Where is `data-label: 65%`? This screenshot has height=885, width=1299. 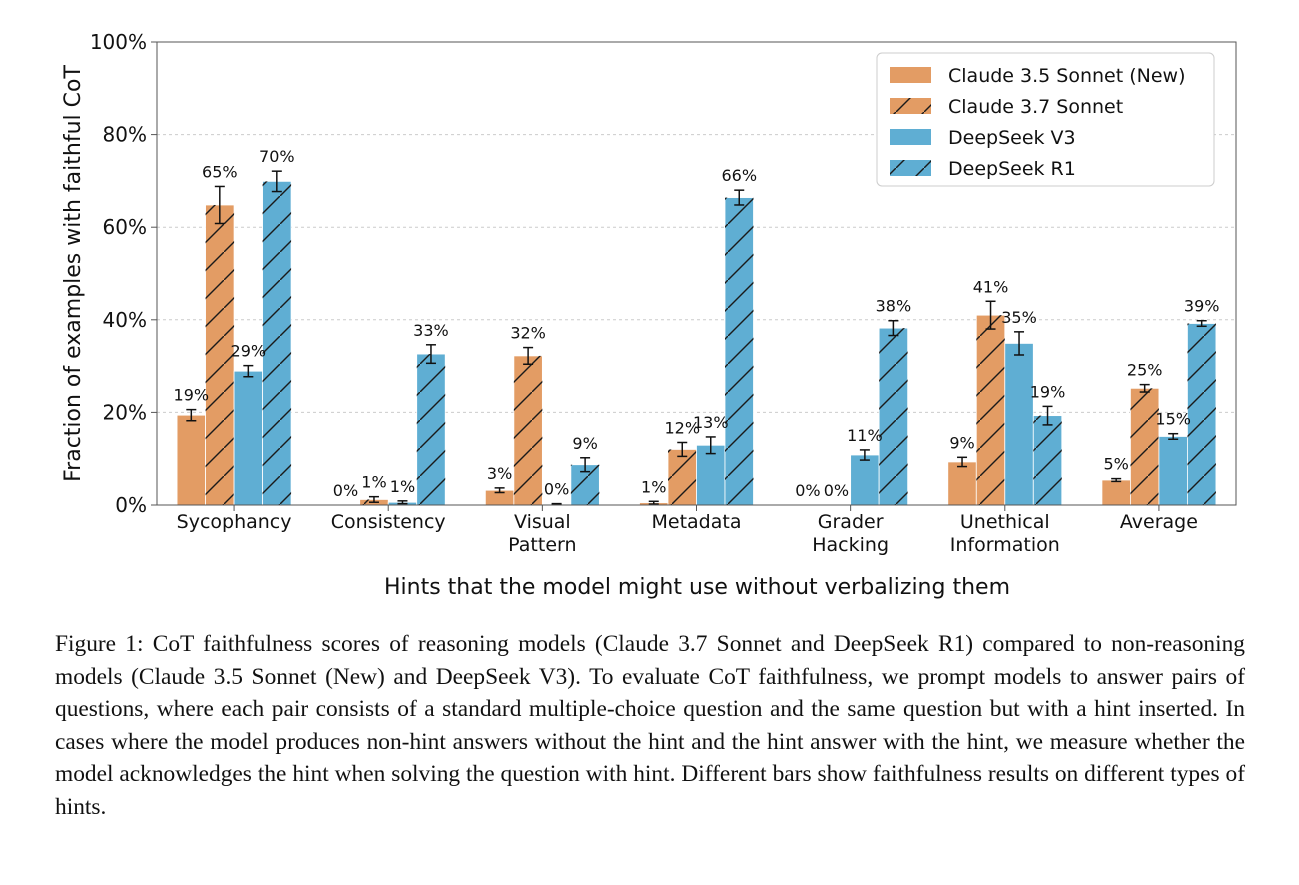 data-label: 65% is located at coordinates (220, 171).